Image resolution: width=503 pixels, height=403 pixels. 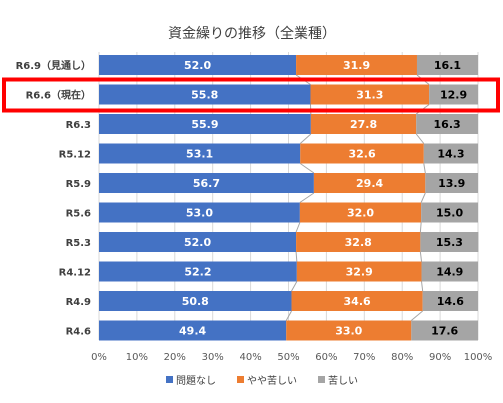 What do you see at coordinates (440, 357) in the screenshot?
I see `x-tick-label: 90%` at bounding box center [440, 357].